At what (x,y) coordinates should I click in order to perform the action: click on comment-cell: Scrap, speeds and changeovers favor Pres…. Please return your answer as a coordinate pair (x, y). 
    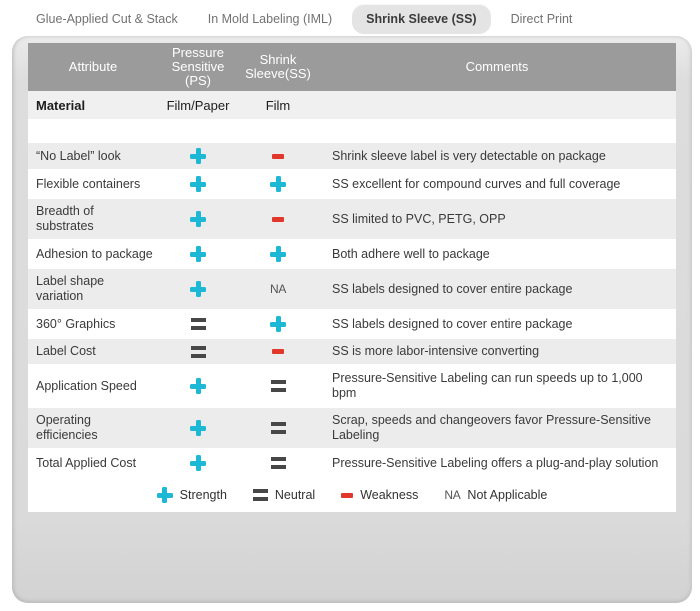
    Looking at the image, I should click on (497, 428).